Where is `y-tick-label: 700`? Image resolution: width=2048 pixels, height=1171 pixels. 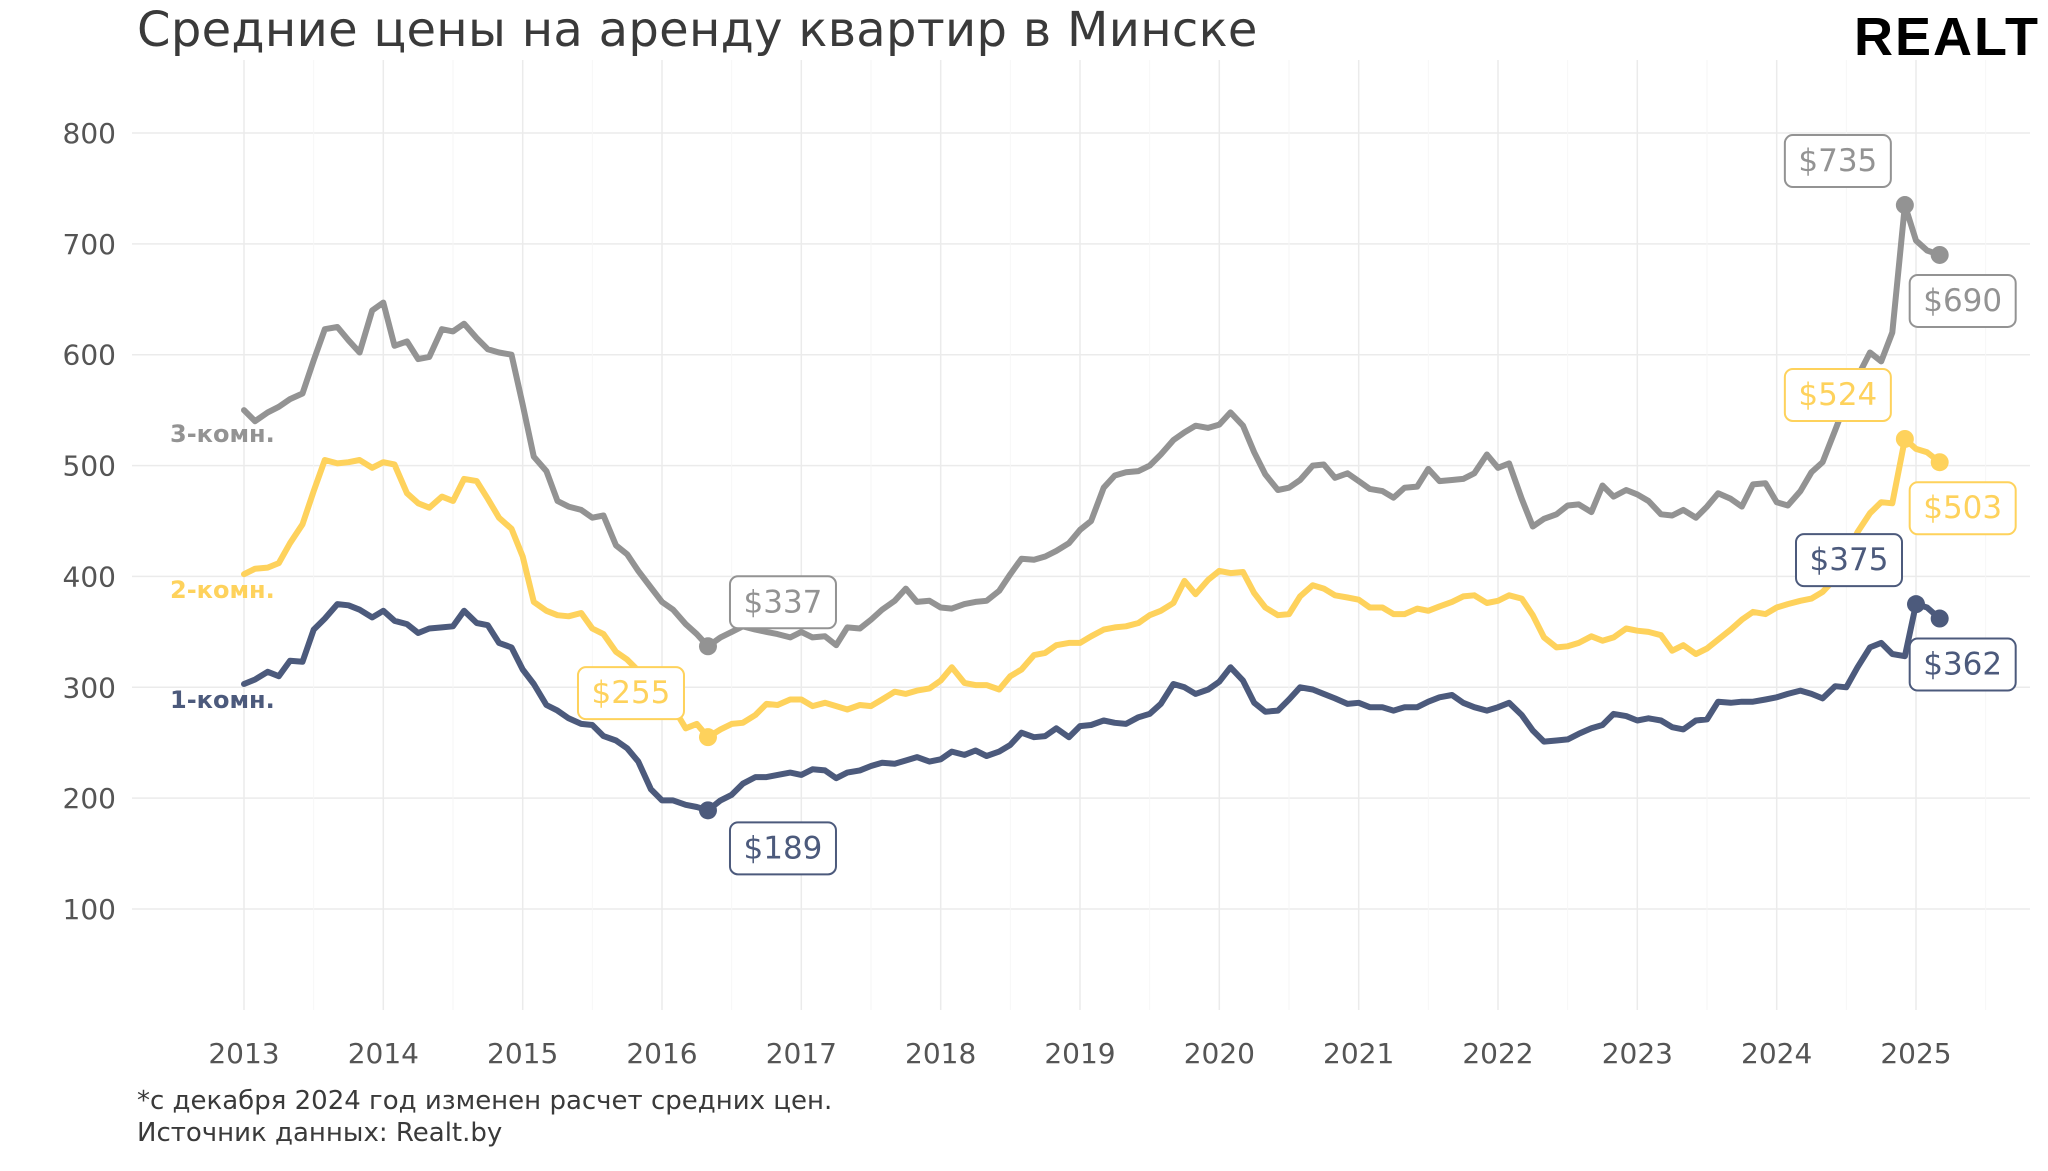
y-tick-label: 700 is located at coordinates (89, 244).